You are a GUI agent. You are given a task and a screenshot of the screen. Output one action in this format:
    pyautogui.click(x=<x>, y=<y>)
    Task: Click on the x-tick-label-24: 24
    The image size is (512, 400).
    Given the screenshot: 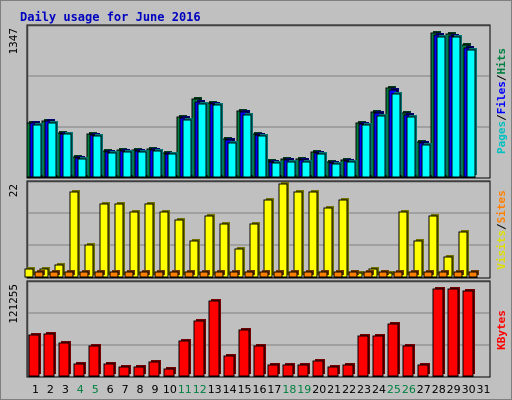 What is the action you would take?
    pyautogui.click(x=379, y=389)
    